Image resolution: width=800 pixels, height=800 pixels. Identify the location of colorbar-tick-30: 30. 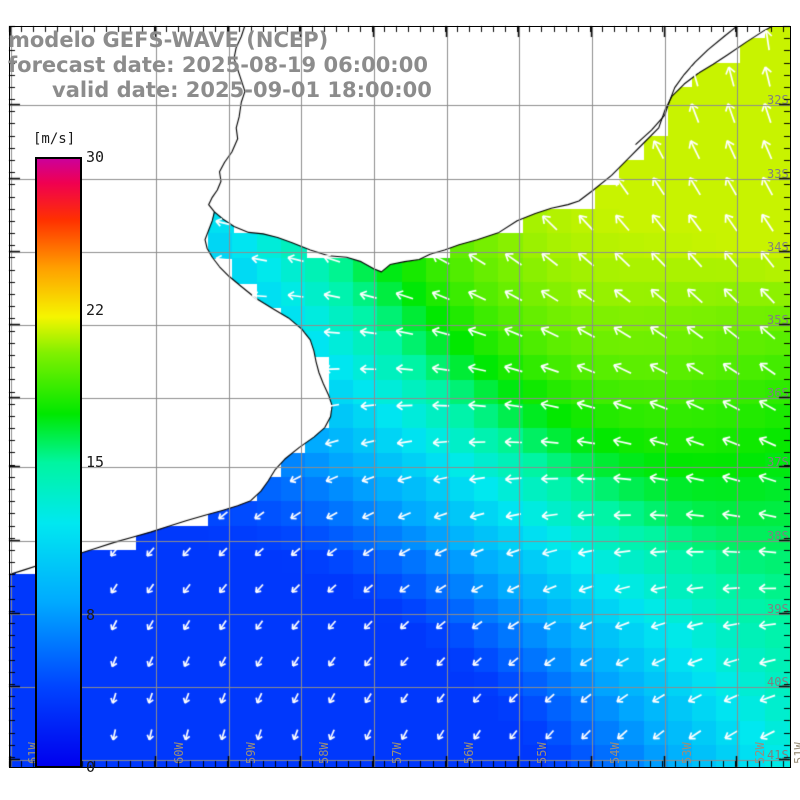
(95, 157).